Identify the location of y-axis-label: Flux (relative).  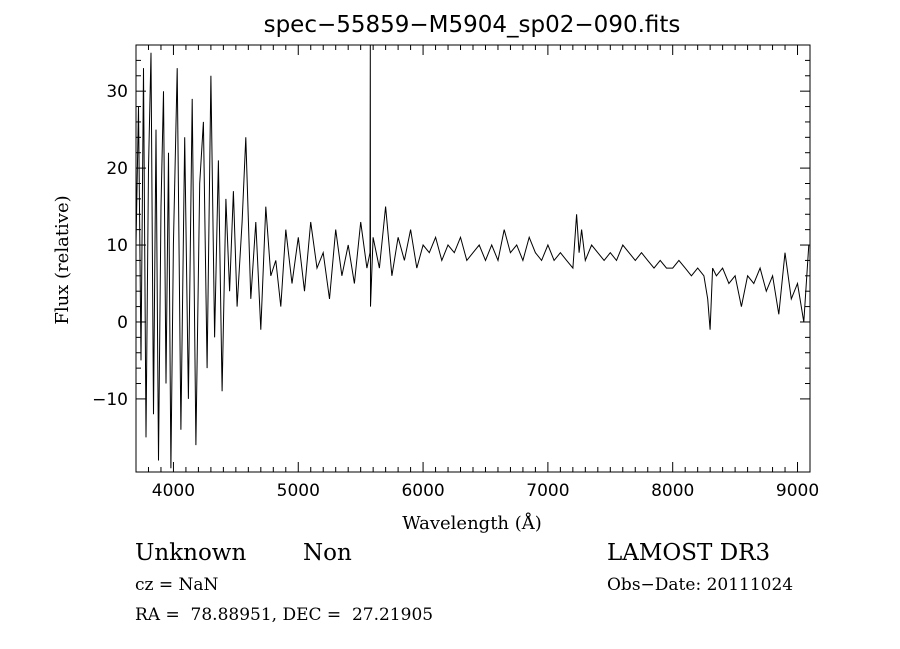
(62, 259).